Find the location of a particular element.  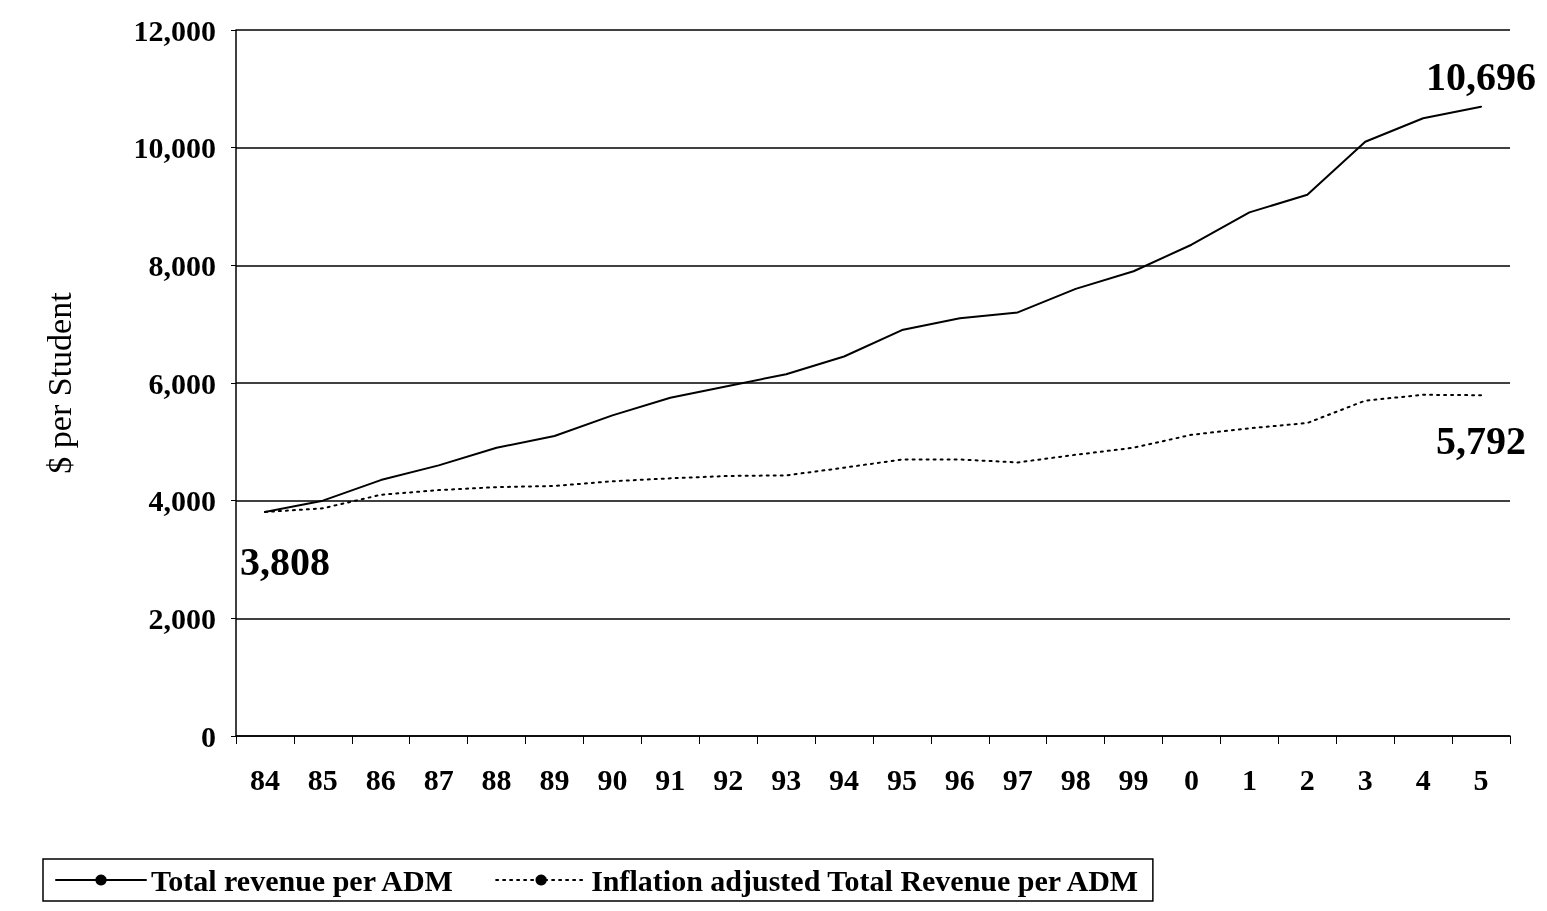

x-tick-label: 0 is located at coordinates (1191, 779).